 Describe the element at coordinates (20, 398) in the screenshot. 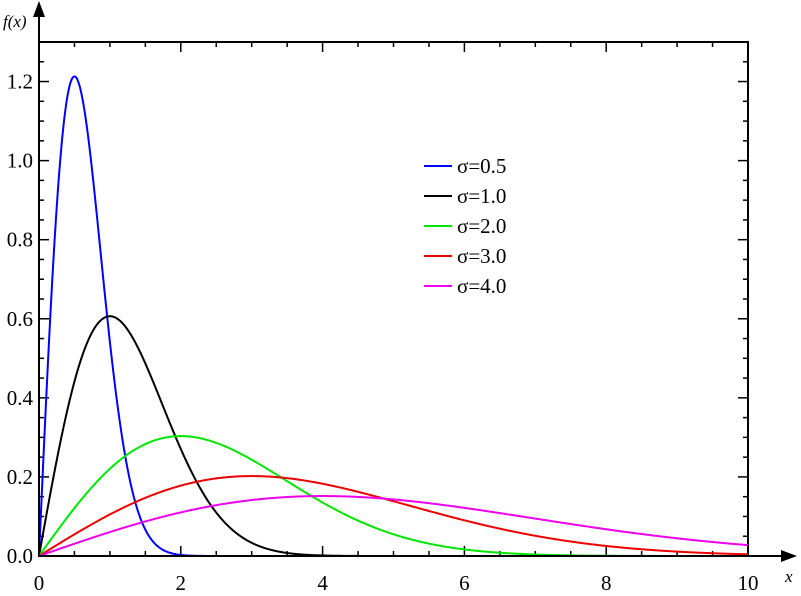

I see `y-tick-label: 0.4` at that location.